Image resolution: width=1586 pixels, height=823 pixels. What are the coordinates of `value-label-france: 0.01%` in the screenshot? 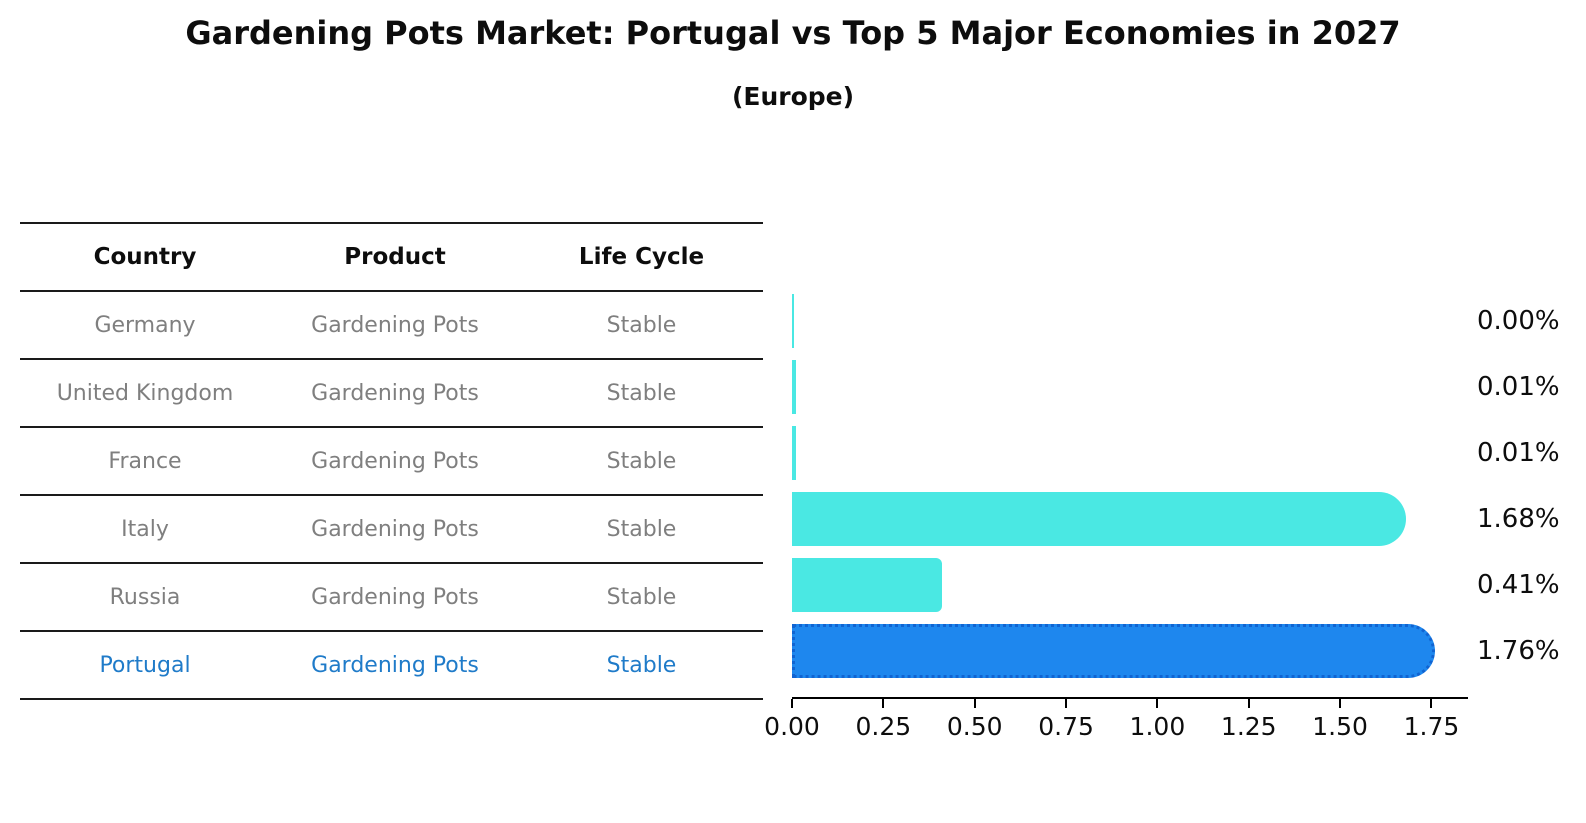 It's located at (1518, 453).